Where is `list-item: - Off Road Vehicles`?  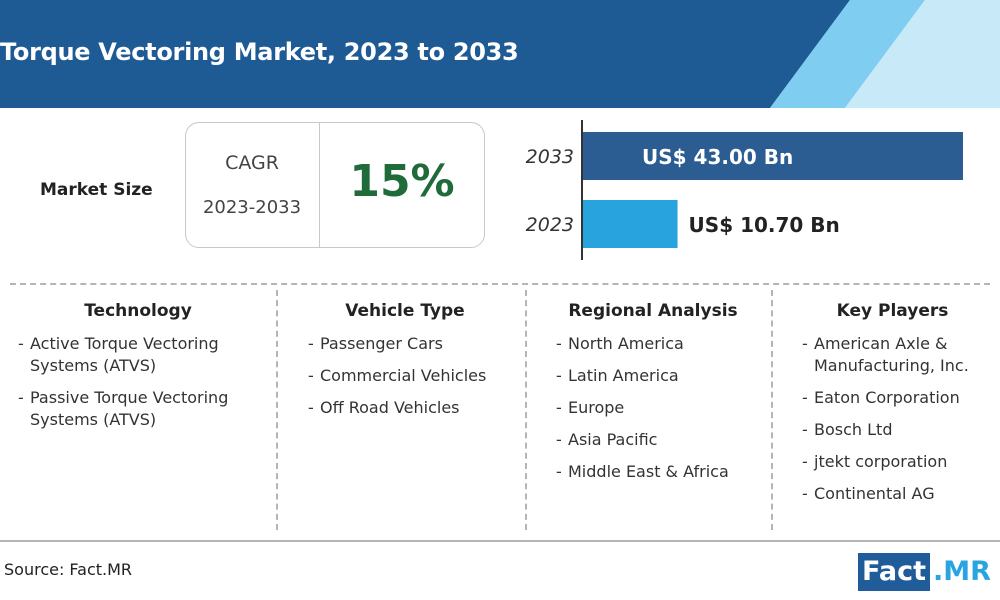
list-item: - Off Road Vehicles is located at coordinates (384, 407).